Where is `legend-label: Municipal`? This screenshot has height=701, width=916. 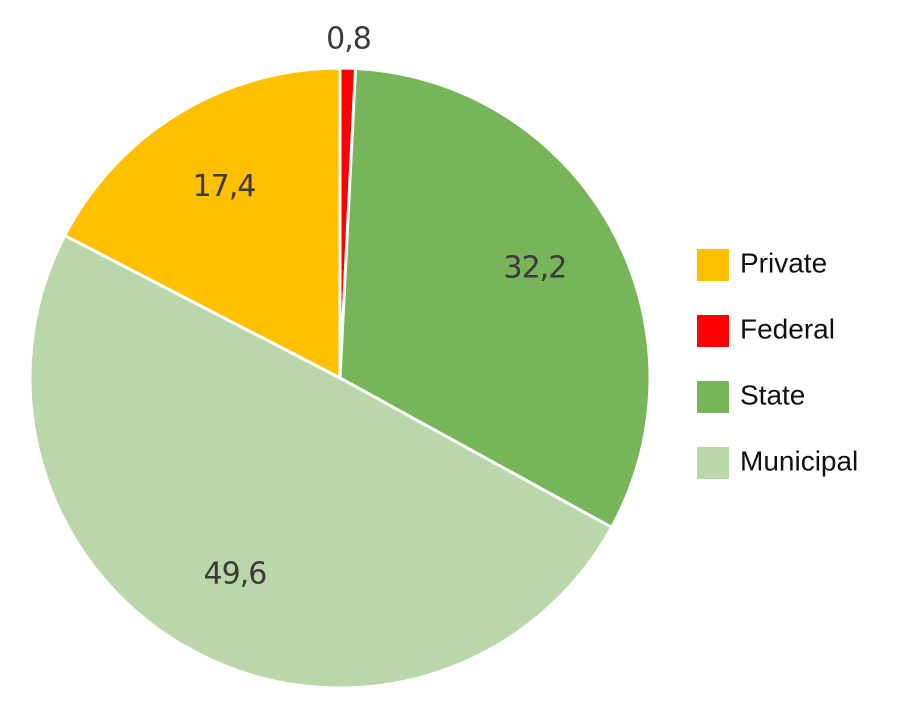 legend-label: Municipal is located at coordinates (799, 460).